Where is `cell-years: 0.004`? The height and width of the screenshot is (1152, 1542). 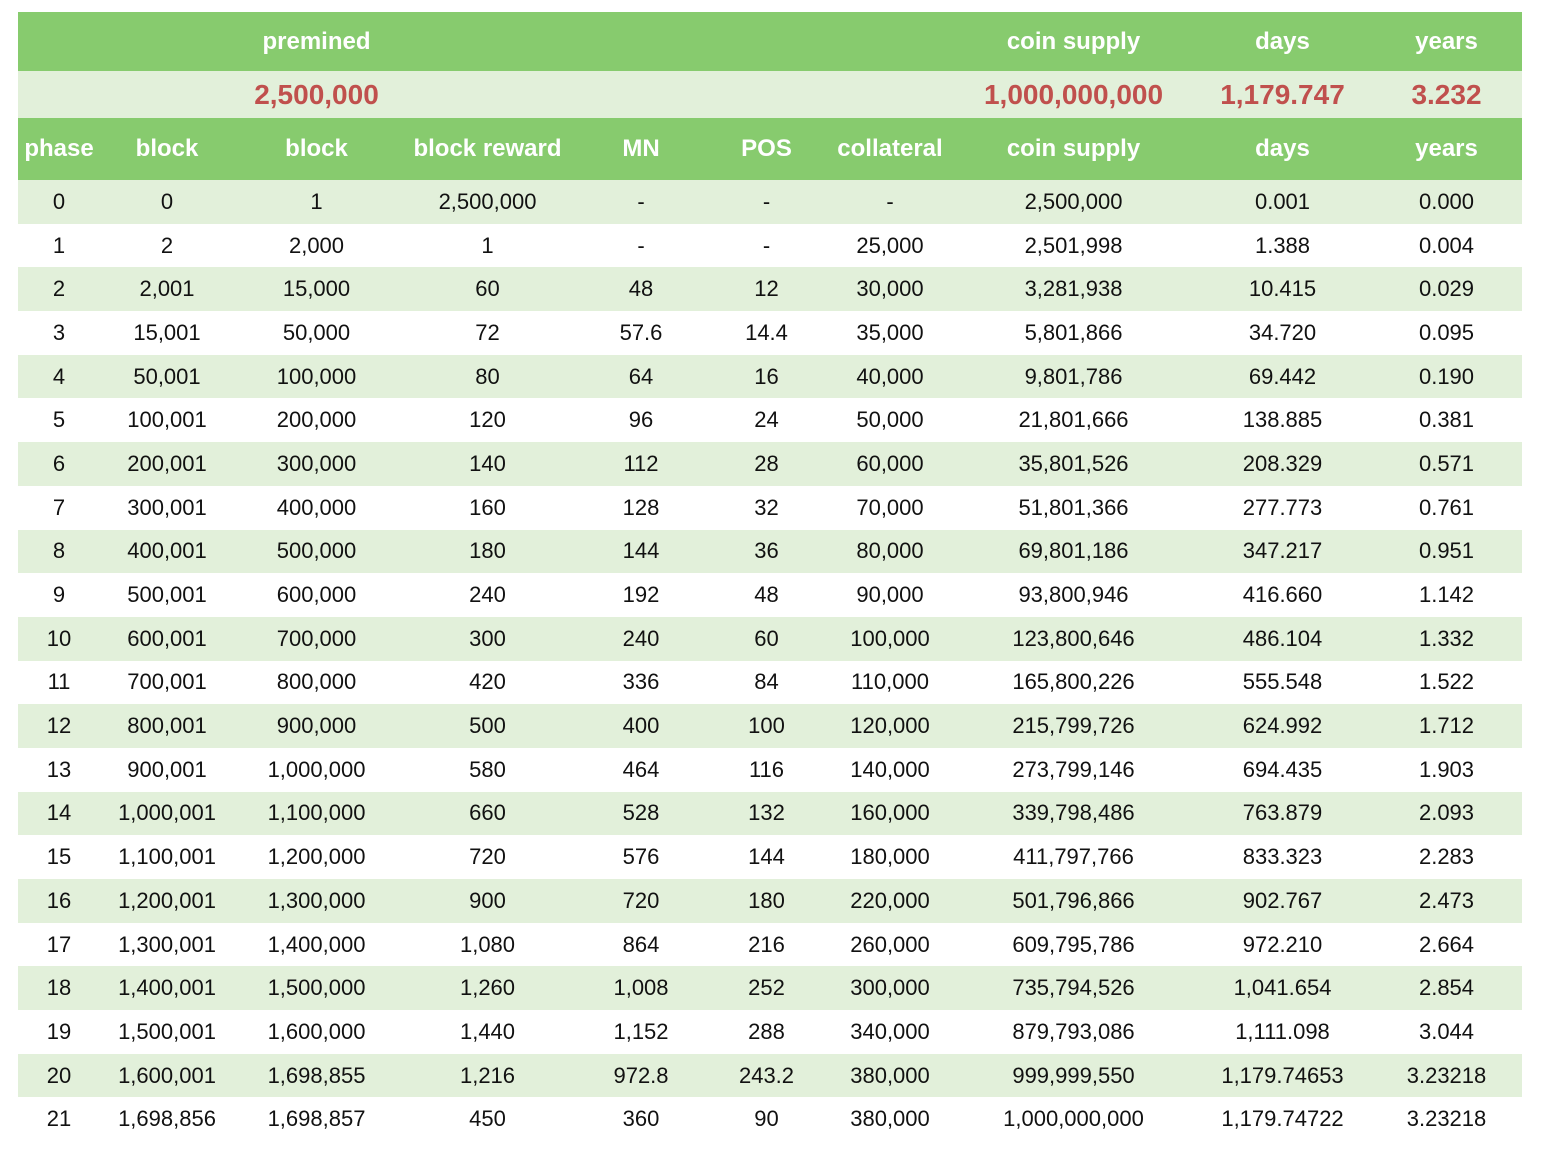 cell-years: 0.004 is located at coordinates (1446, 245).